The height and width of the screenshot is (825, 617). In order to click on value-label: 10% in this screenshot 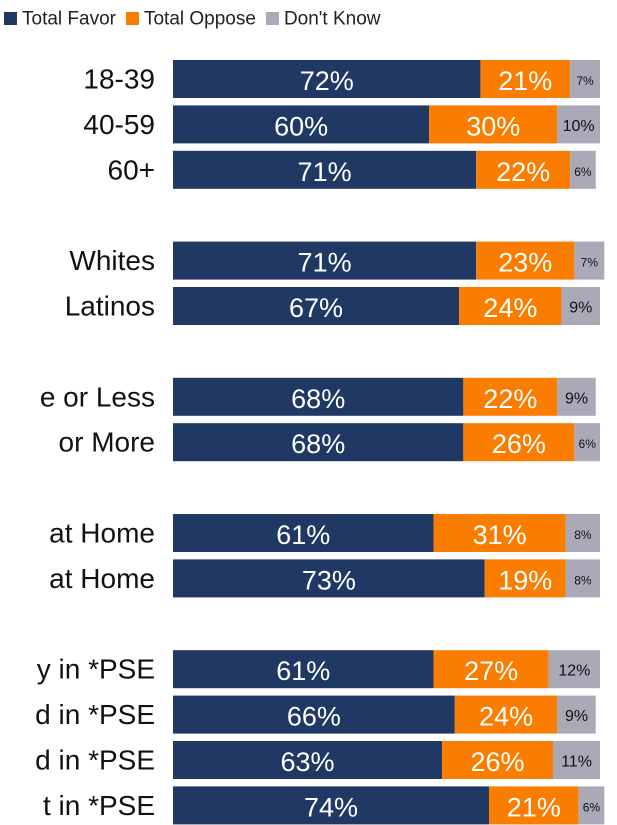, I will do `click(579, 126)`.